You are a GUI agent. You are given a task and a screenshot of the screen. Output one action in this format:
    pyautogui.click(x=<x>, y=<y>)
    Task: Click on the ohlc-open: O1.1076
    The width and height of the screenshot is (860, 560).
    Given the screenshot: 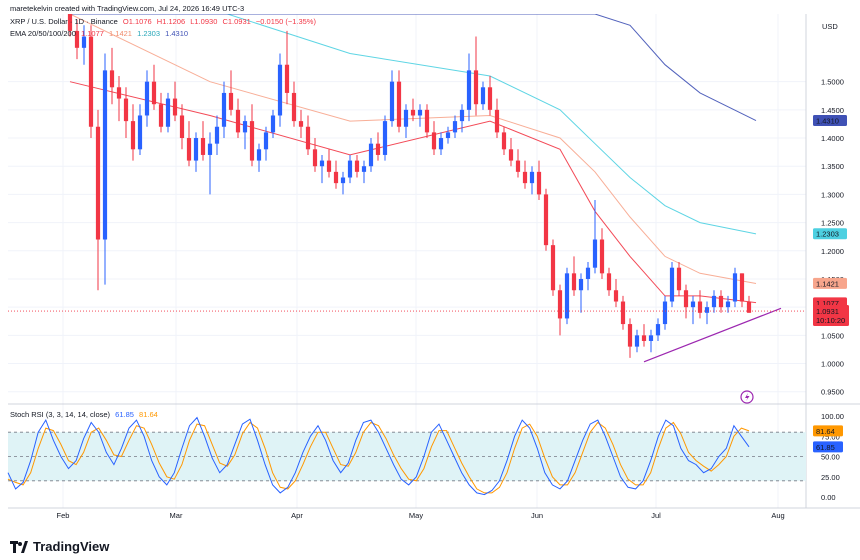 What is the action you would take?
    pyautogui.click(x=137, y=21)
    